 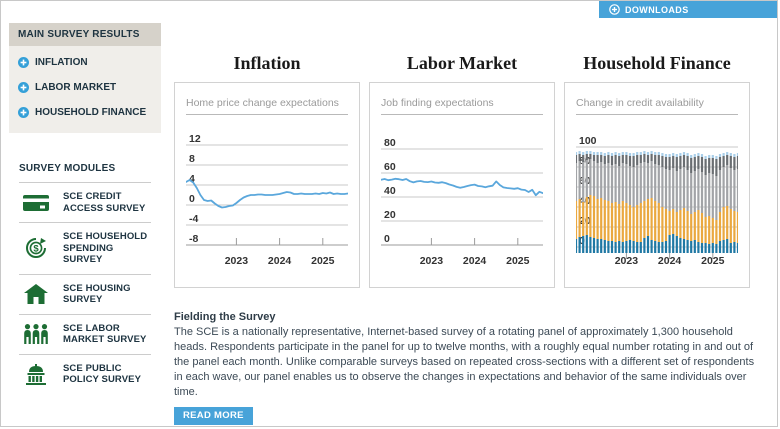 What do you see at coordinates (267, 106) in the screenshot?
I see `chart-subtitle: Home price change expectations` at bounding box center [267, 106].